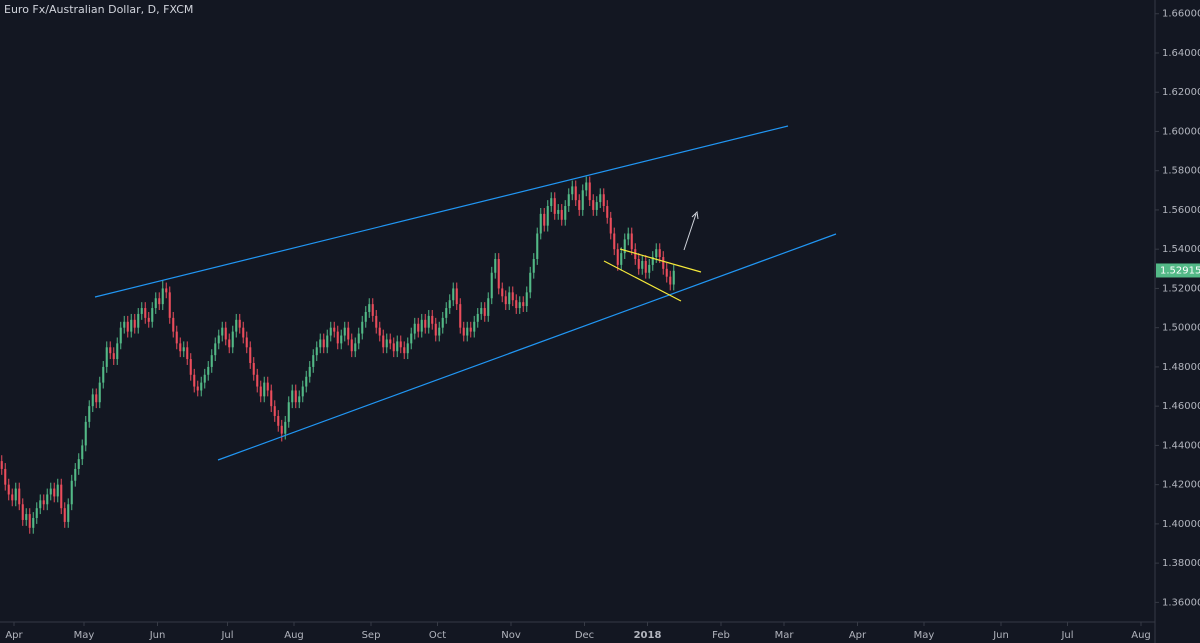 The height and width of the screenshot is (643, 1200). Describe the element at coordinates (1181, 445) in the screenshot. I see `y-tick-label: 1.44000` at that location.